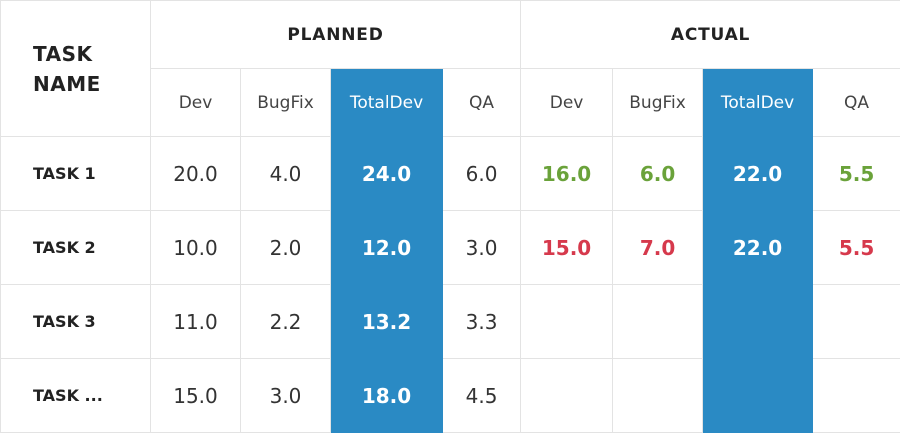 This screenshot has height=434, width=900. What do you see at coordinates (285, 321) in the screenshot?
I see `planned-bugfix-cell: 2.2` at bounding box center [285, 321].